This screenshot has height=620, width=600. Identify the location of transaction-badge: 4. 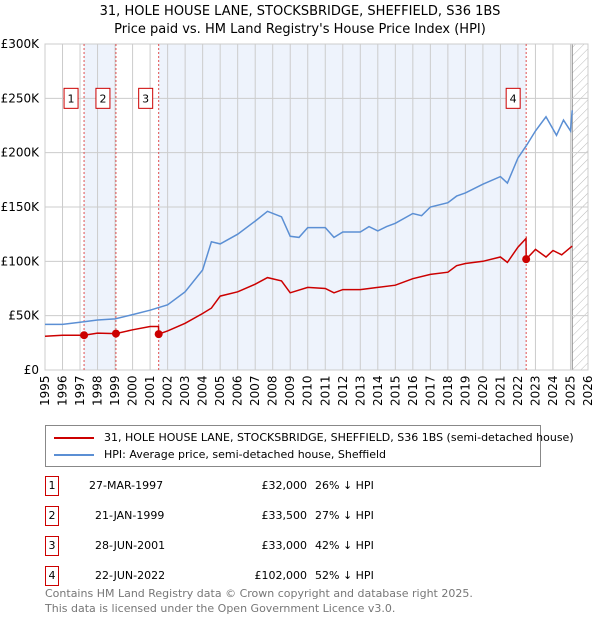
(52, 576).